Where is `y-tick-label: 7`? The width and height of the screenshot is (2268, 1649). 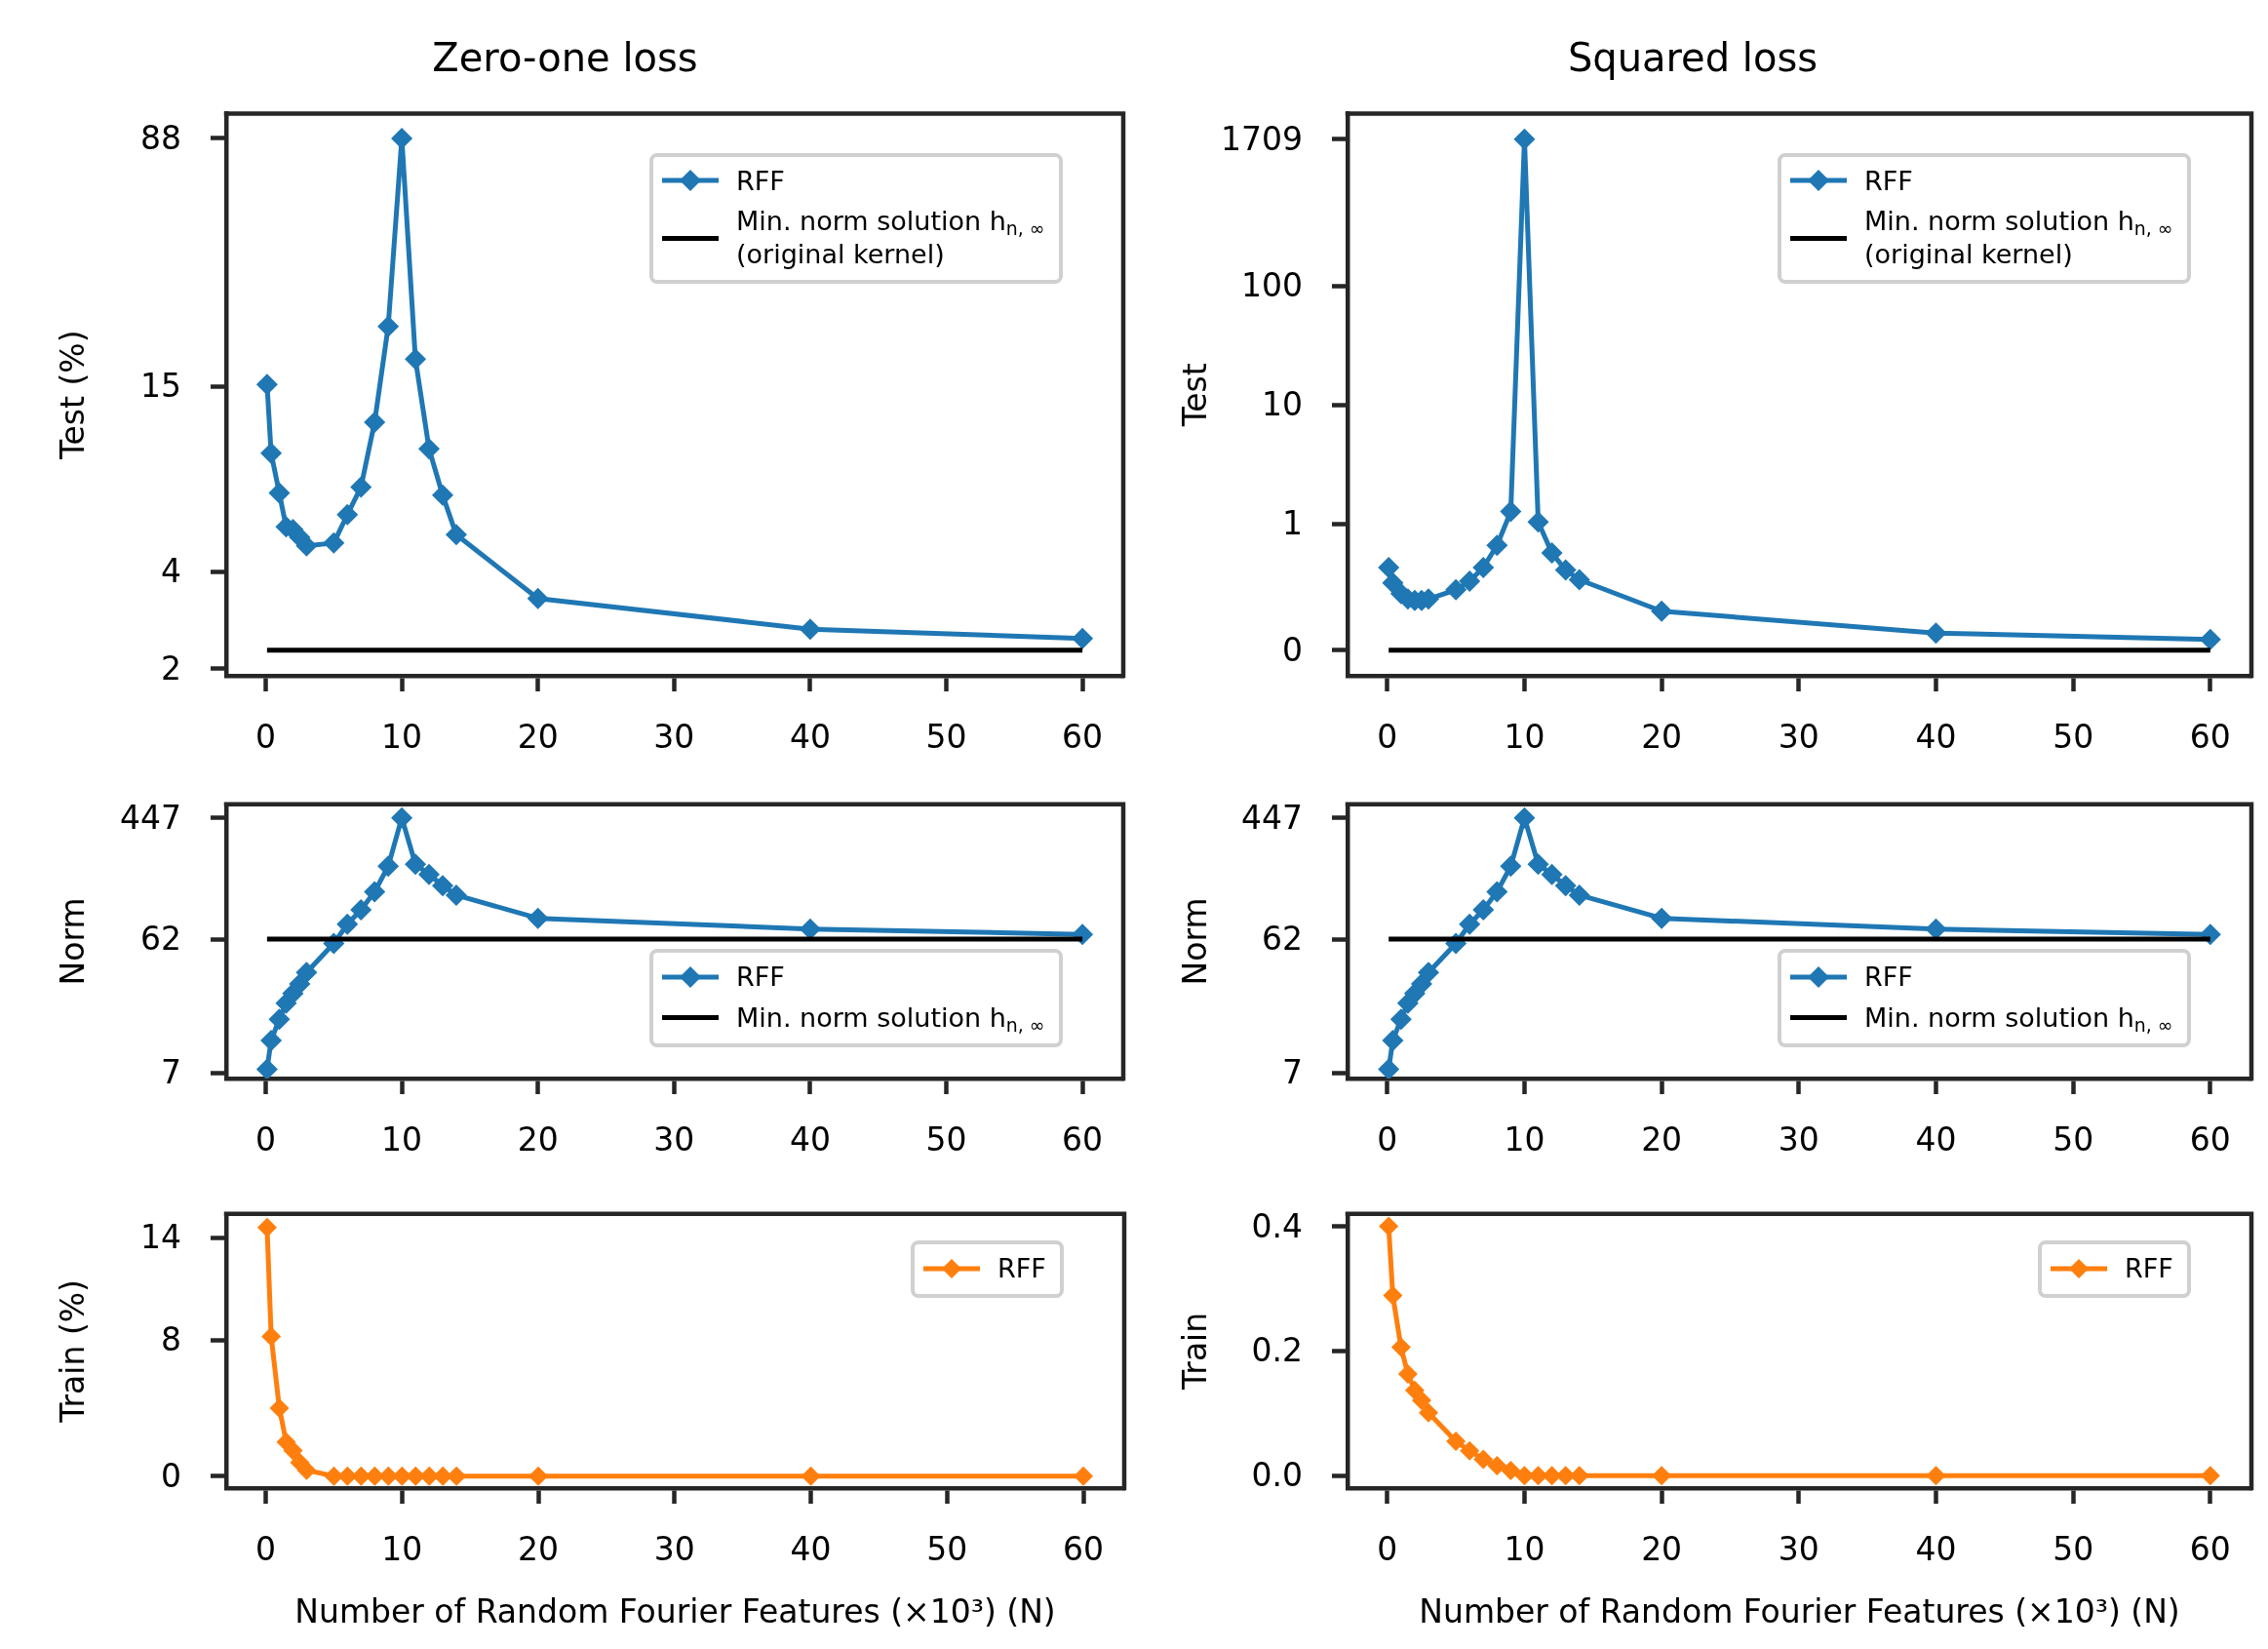
y-tick-label: 7 is located at coordinates (171, 1072).